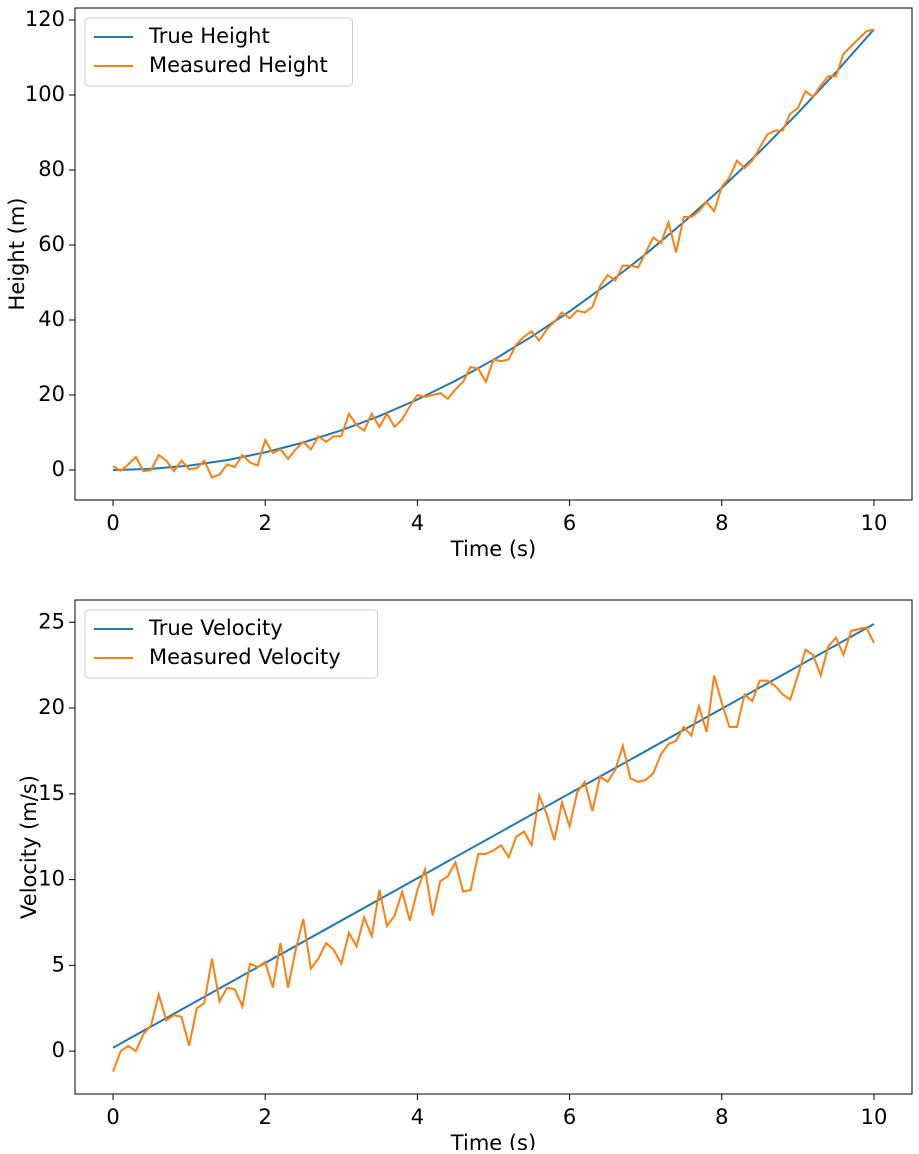 The height and width of the screenshot is (1154, 919). Describe the element at coordinates (51, 621) in the screenshot. I see `y-tick-label: 25` at that location.